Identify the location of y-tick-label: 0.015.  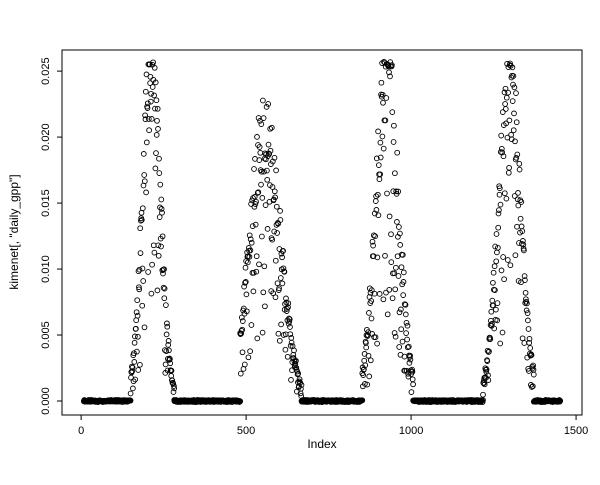
(46, 203).